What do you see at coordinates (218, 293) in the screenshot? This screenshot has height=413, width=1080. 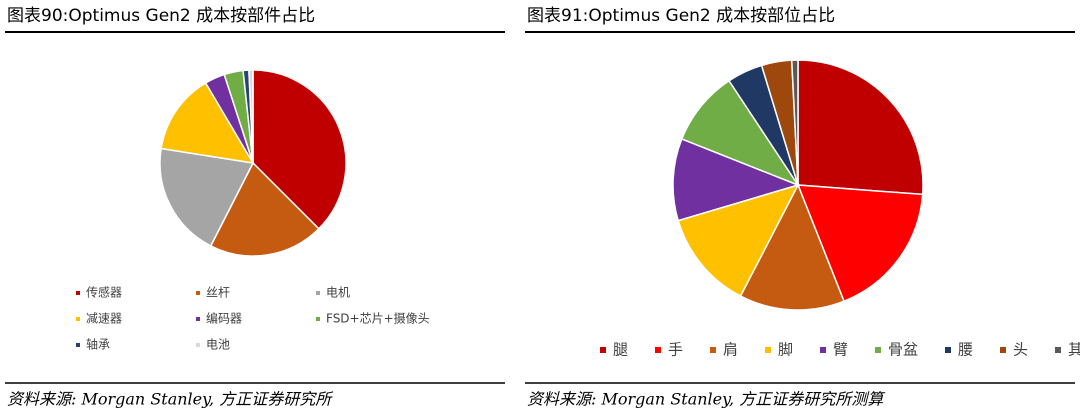 I see `legend-label: 丝杆` at bounding box center [218, 293].